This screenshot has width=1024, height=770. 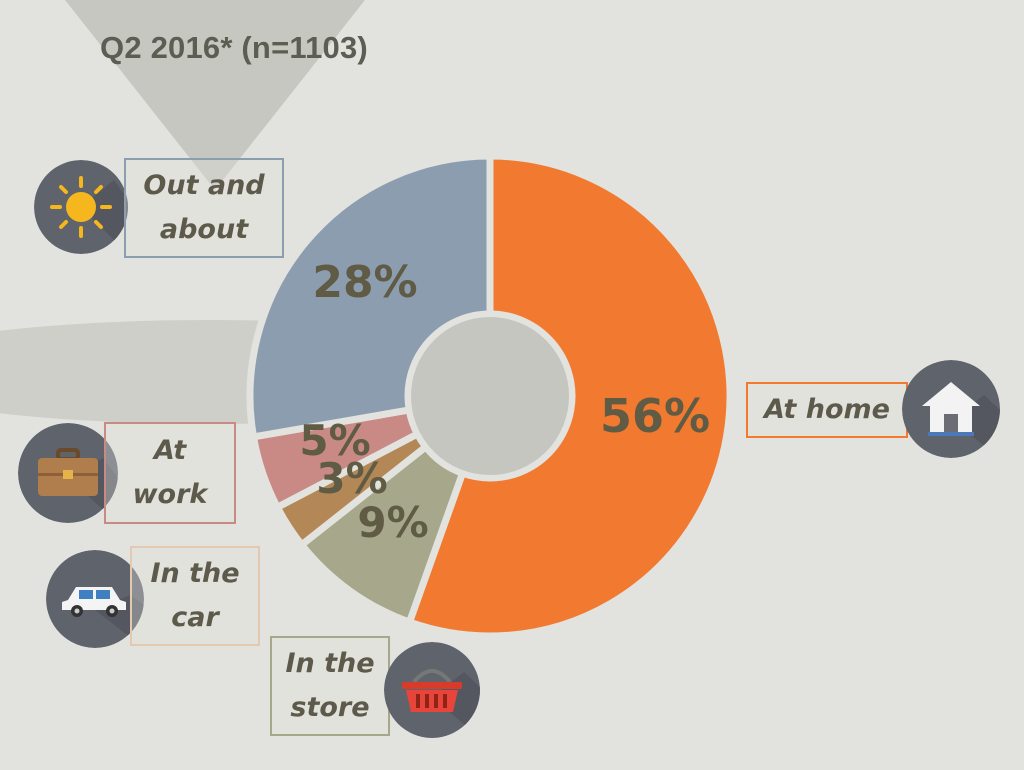 I want to click on chart-title: Q2 2016* (n=1103), so click(x=234, y=47).